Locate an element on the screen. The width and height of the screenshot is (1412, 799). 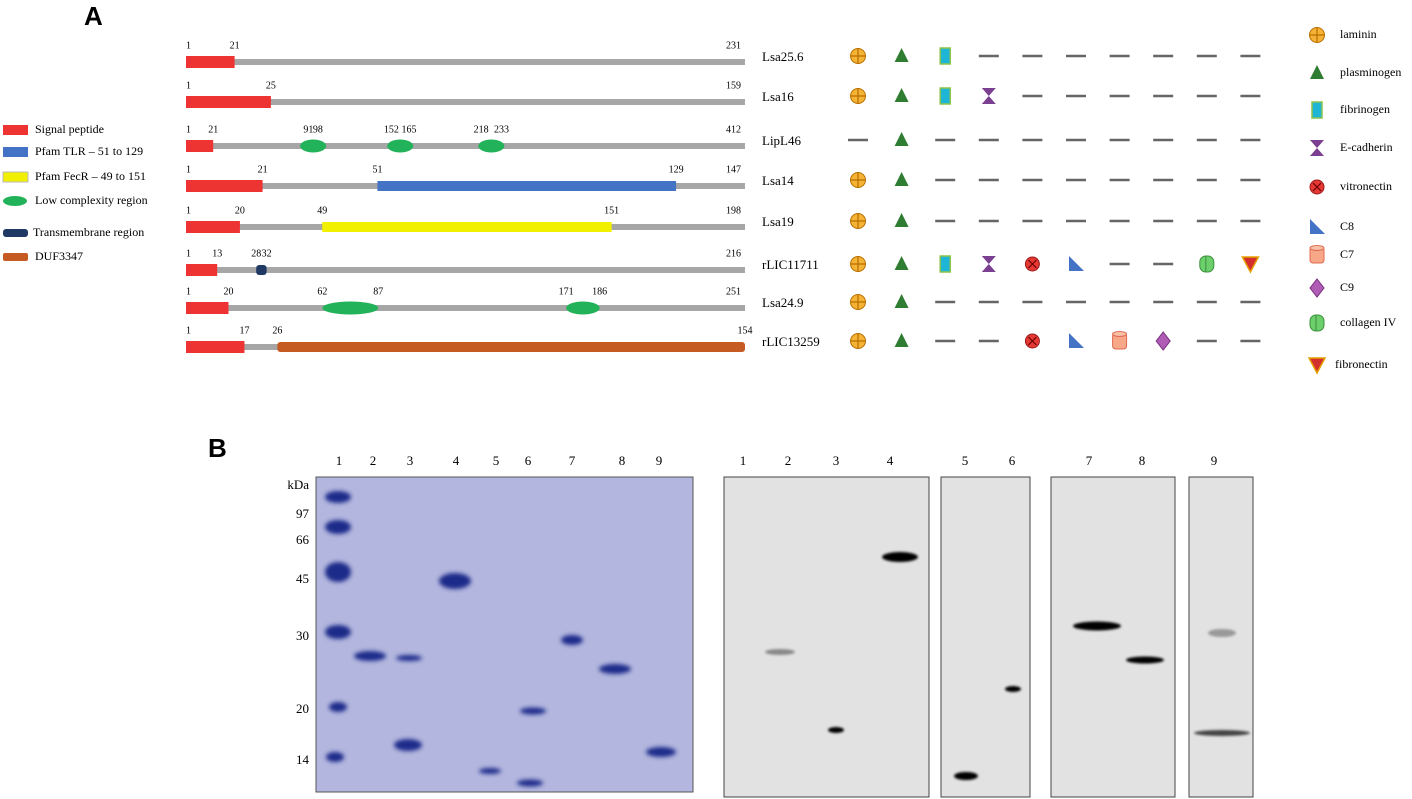
position-label: 87 is located at coordinates (378, 291).